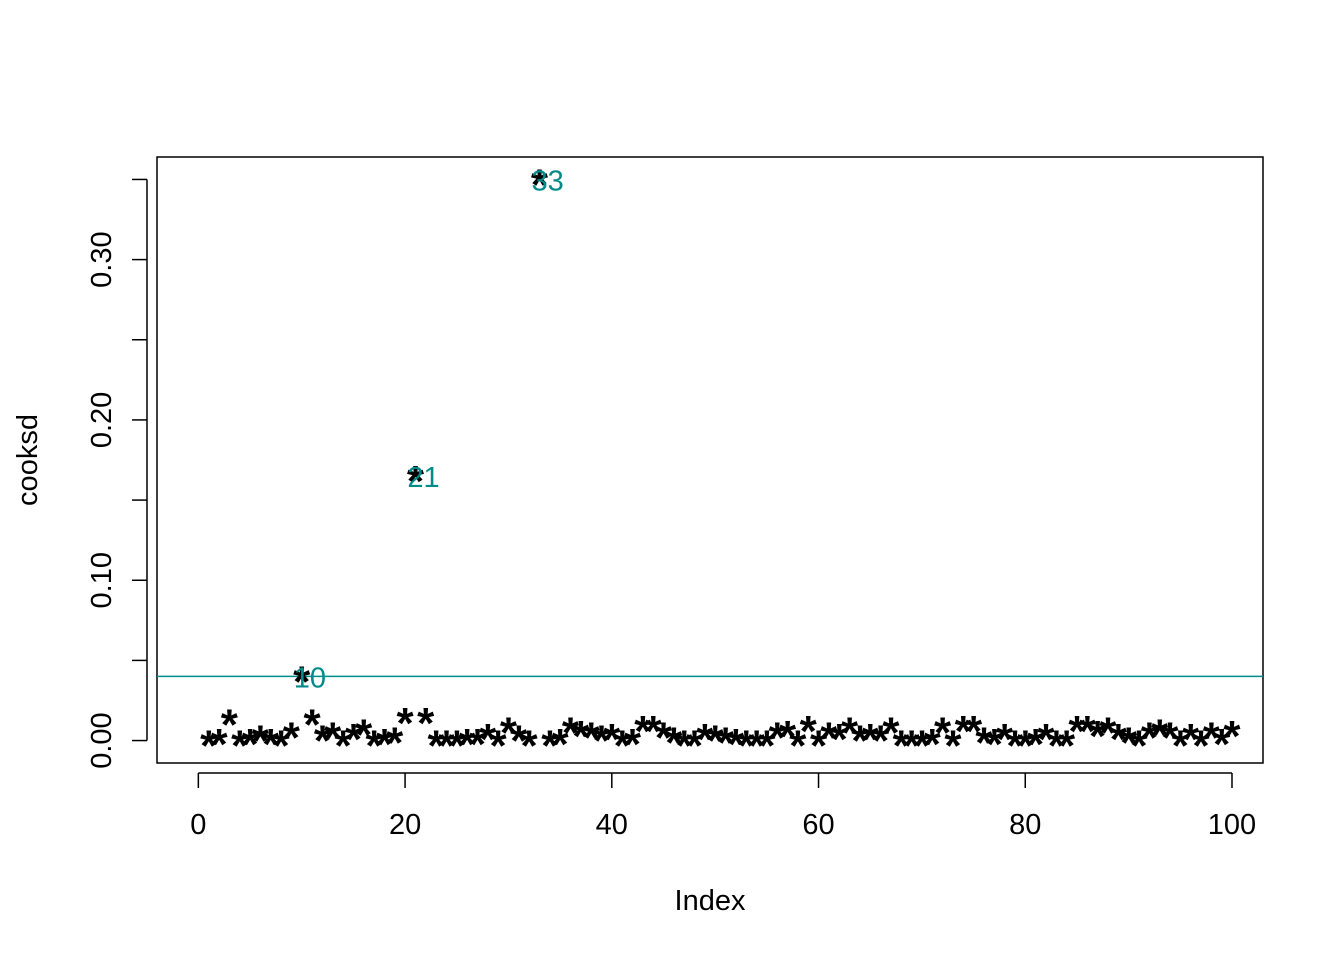 The image size is (1344, 960). I want to click on x-tick-label: 100, so click(1232, 825).